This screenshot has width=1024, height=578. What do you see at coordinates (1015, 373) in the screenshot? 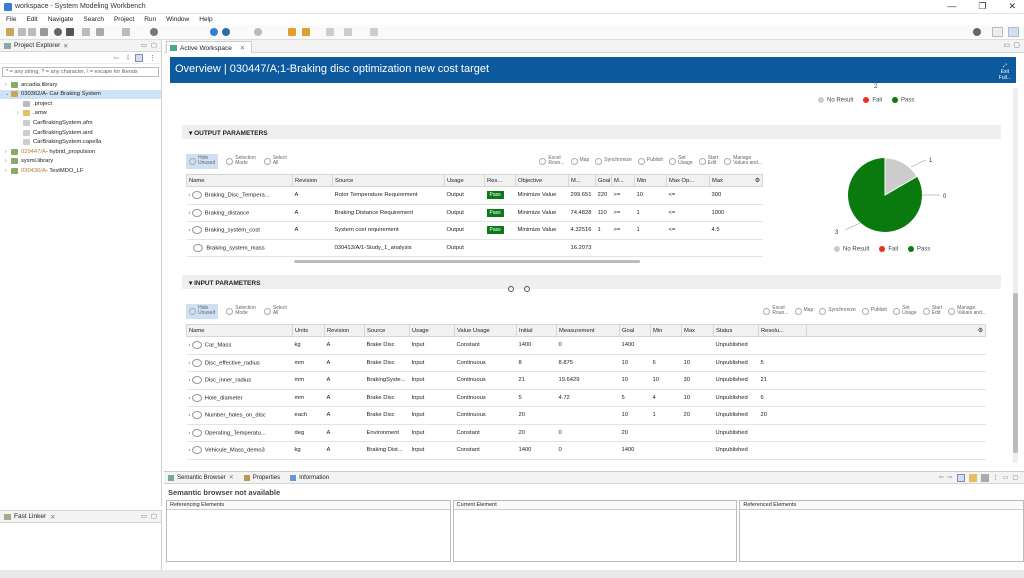
I see `scroll-thumb` at bounding box center [1015, 373].